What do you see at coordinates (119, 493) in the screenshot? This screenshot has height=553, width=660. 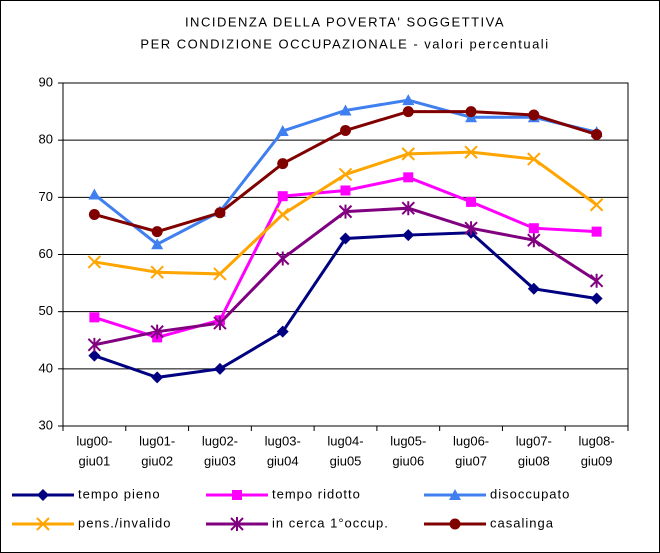 I see `legend-label: tempo pieno` at bounding box center [119, 493].